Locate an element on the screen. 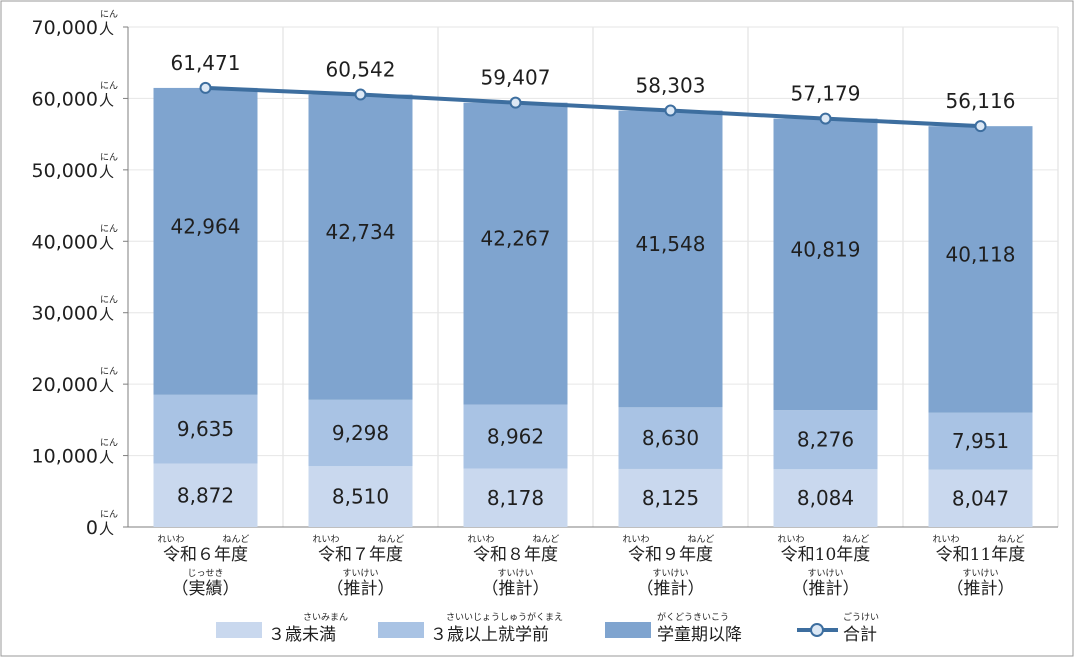  y-tick-label: 60,000 is located at coordinates (65, 99).